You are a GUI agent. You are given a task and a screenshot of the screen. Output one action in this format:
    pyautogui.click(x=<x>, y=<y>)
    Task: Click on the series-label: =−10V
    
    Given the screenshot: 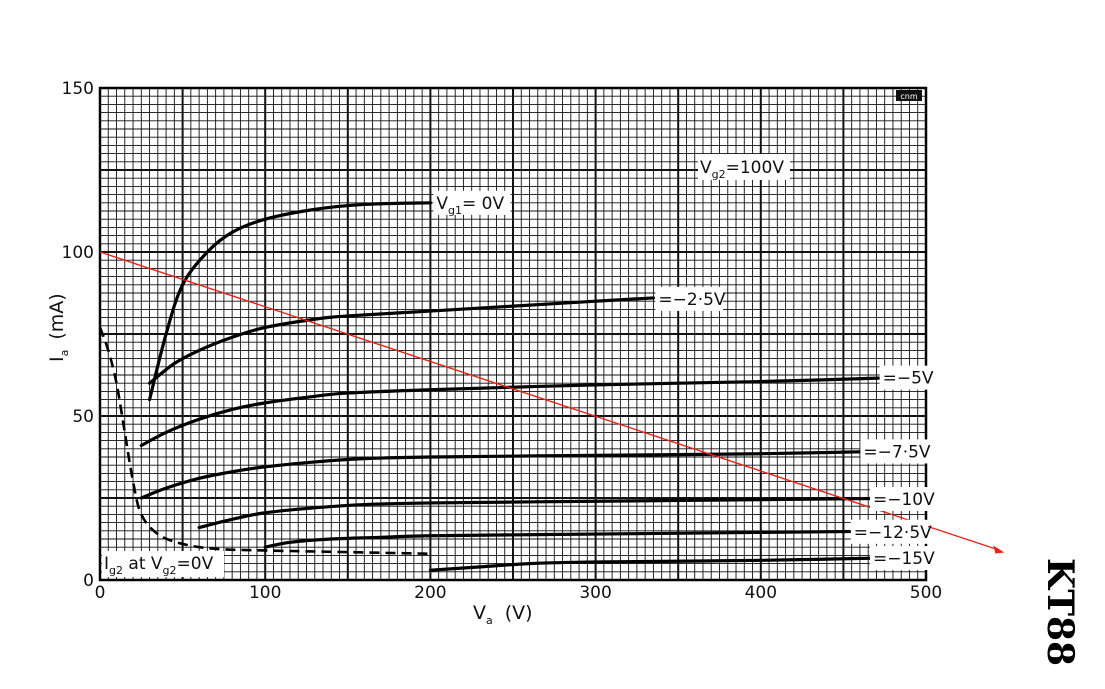 What is the action you would take?
    pyautogui.click(x=904, y=500)
    